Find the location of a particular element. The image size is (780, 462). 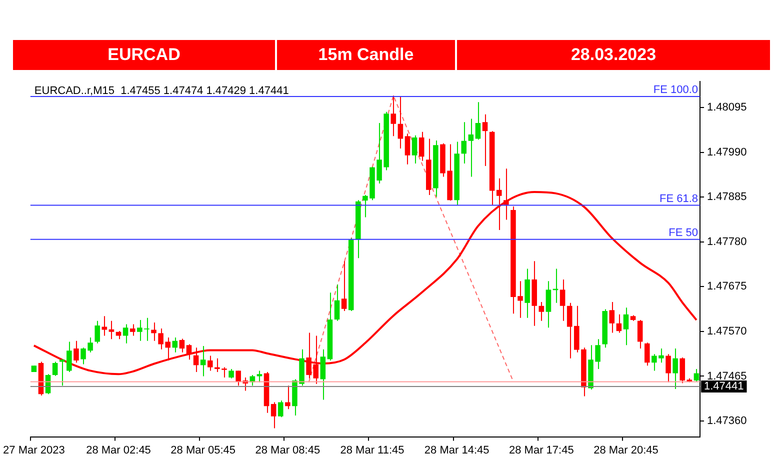

x-tick-label: 28 Mar 05:45 is located at coordinates (203, 450).